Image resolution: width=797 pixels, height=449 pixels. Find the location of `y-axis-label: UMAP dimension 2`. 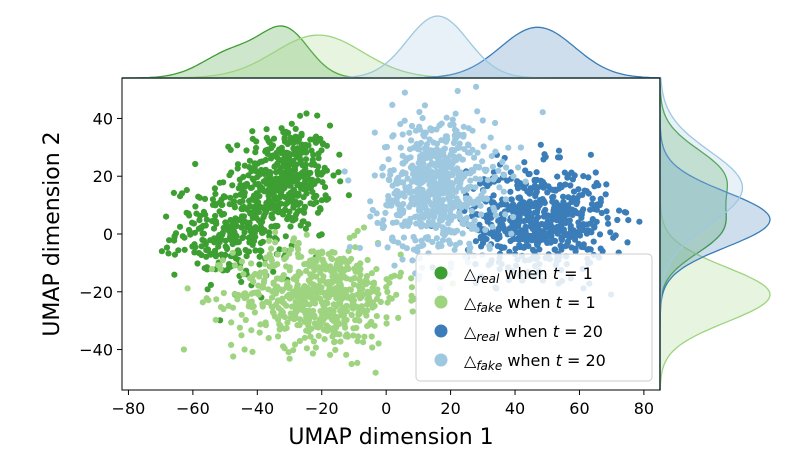

y-axis-label: UMAP dimension 2 is located at coordinates (52, 233).